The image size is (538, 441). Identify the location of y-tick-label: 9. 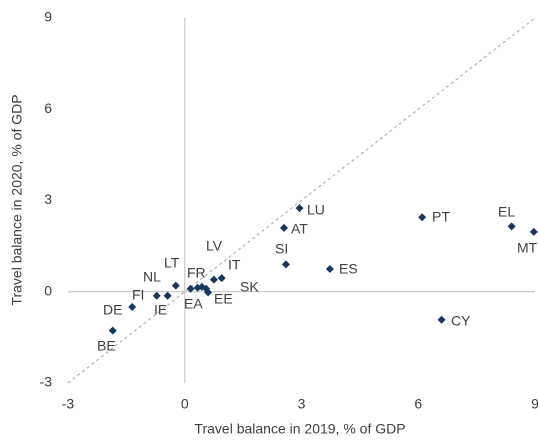
(48, 17).